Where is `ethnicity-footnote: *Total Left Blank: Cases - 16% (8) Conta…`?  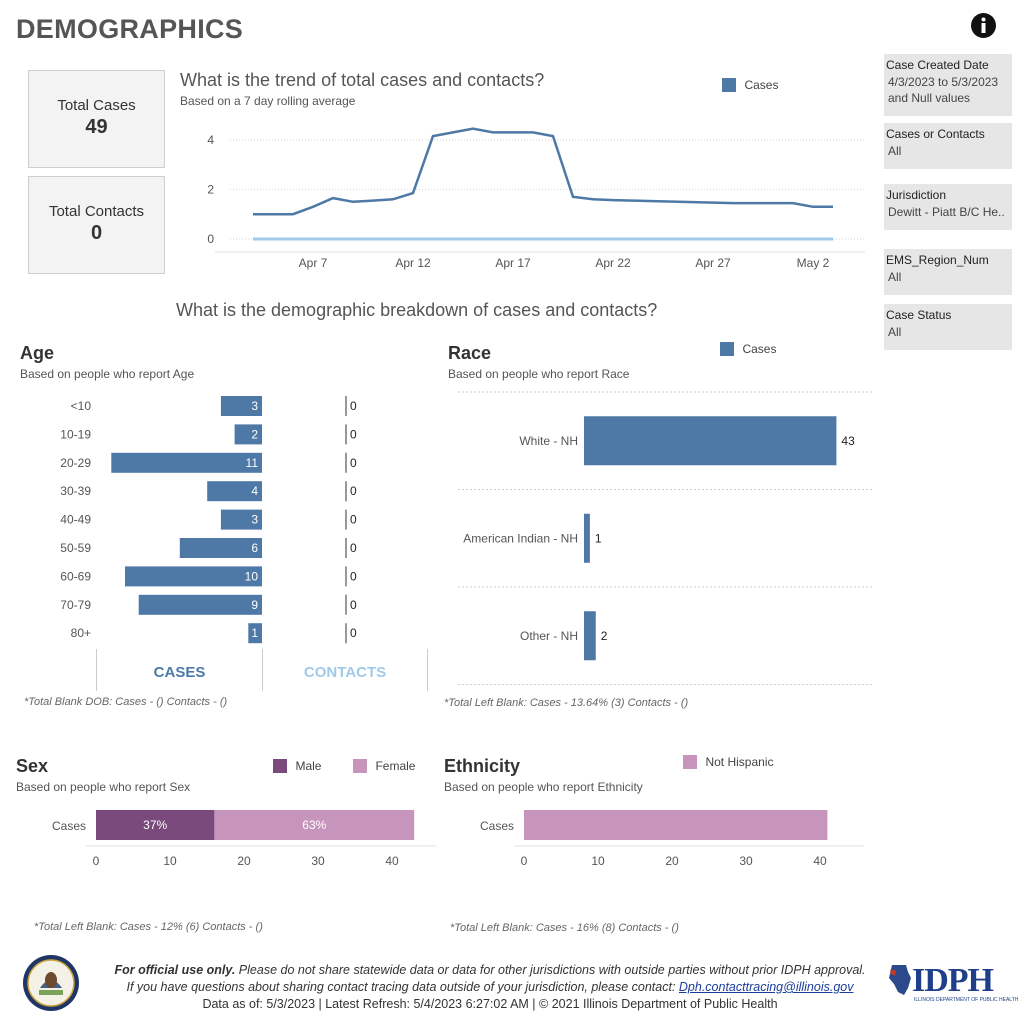 ethnicity-footnote: *Total Left Blank: Cases - 16% (8) Conta… is located at coordinates (564, 928).